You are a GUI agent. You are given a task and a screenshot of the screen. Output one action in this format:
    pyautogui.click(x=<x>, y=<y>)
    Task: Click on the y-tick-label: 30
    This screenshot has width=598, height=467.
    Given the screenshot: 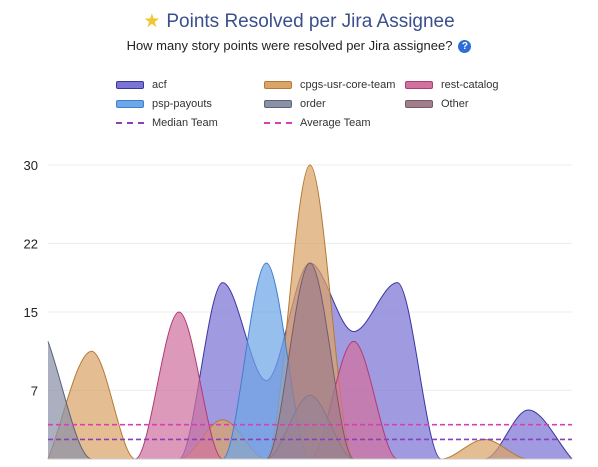 What is the action you would take?
    pyautogui.click(x=31, y=165)
    